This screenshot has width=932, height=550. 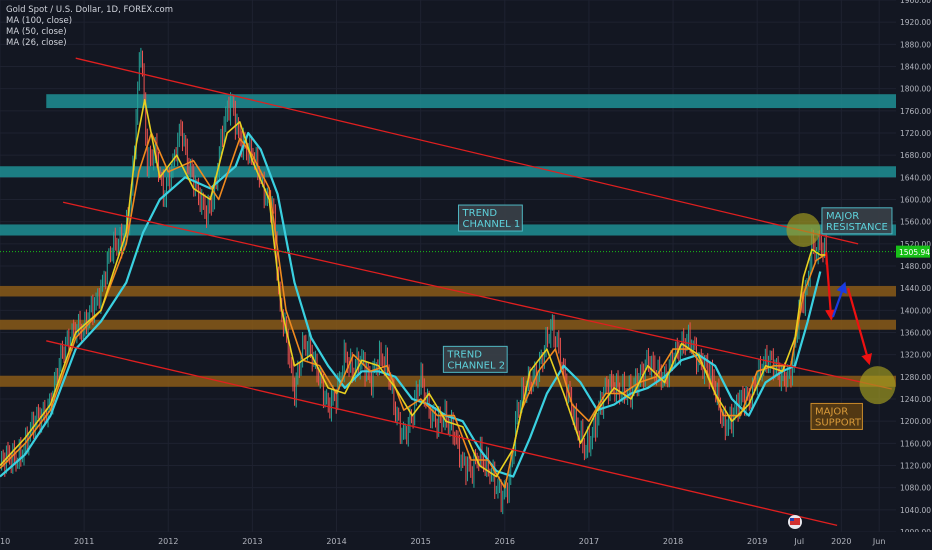 I want to click on price-tick-label: 1920.00, so click(x=915, y=22).